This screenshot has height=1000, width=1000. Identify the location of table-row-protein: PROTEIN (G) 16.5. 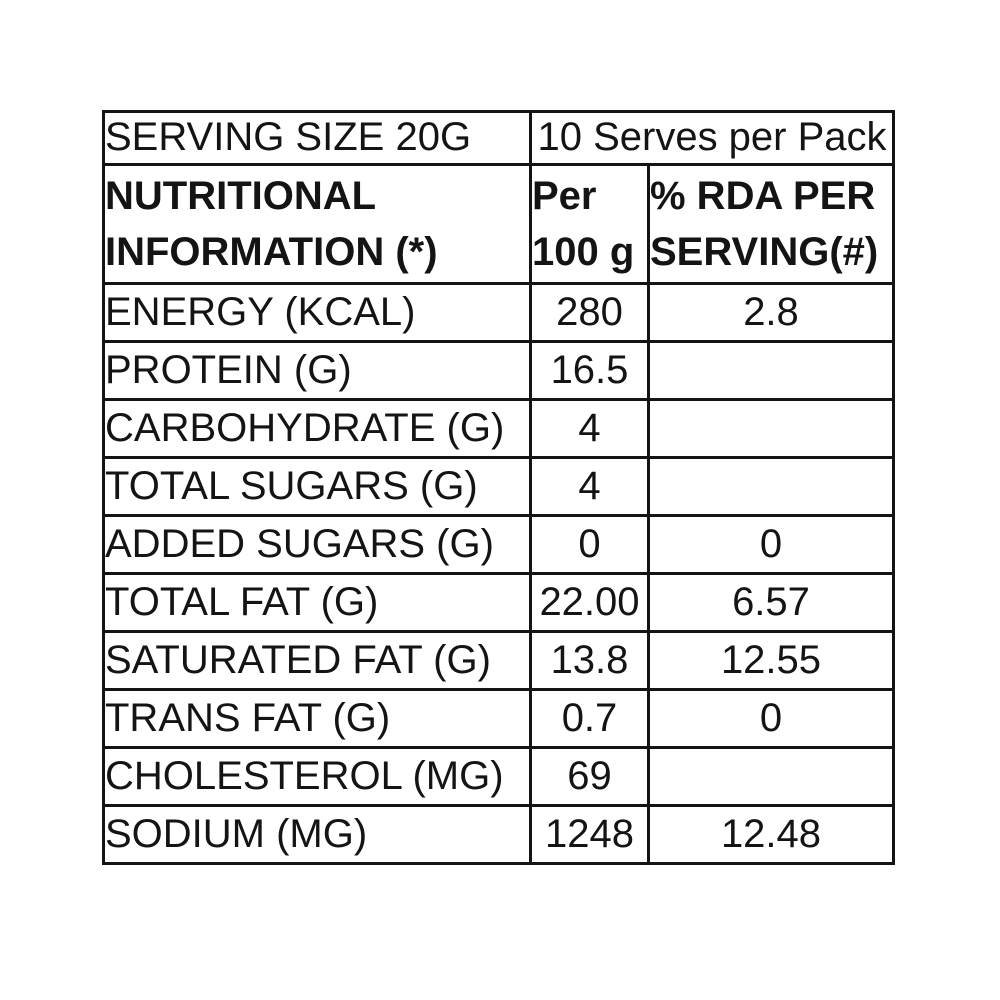
(498, 370).